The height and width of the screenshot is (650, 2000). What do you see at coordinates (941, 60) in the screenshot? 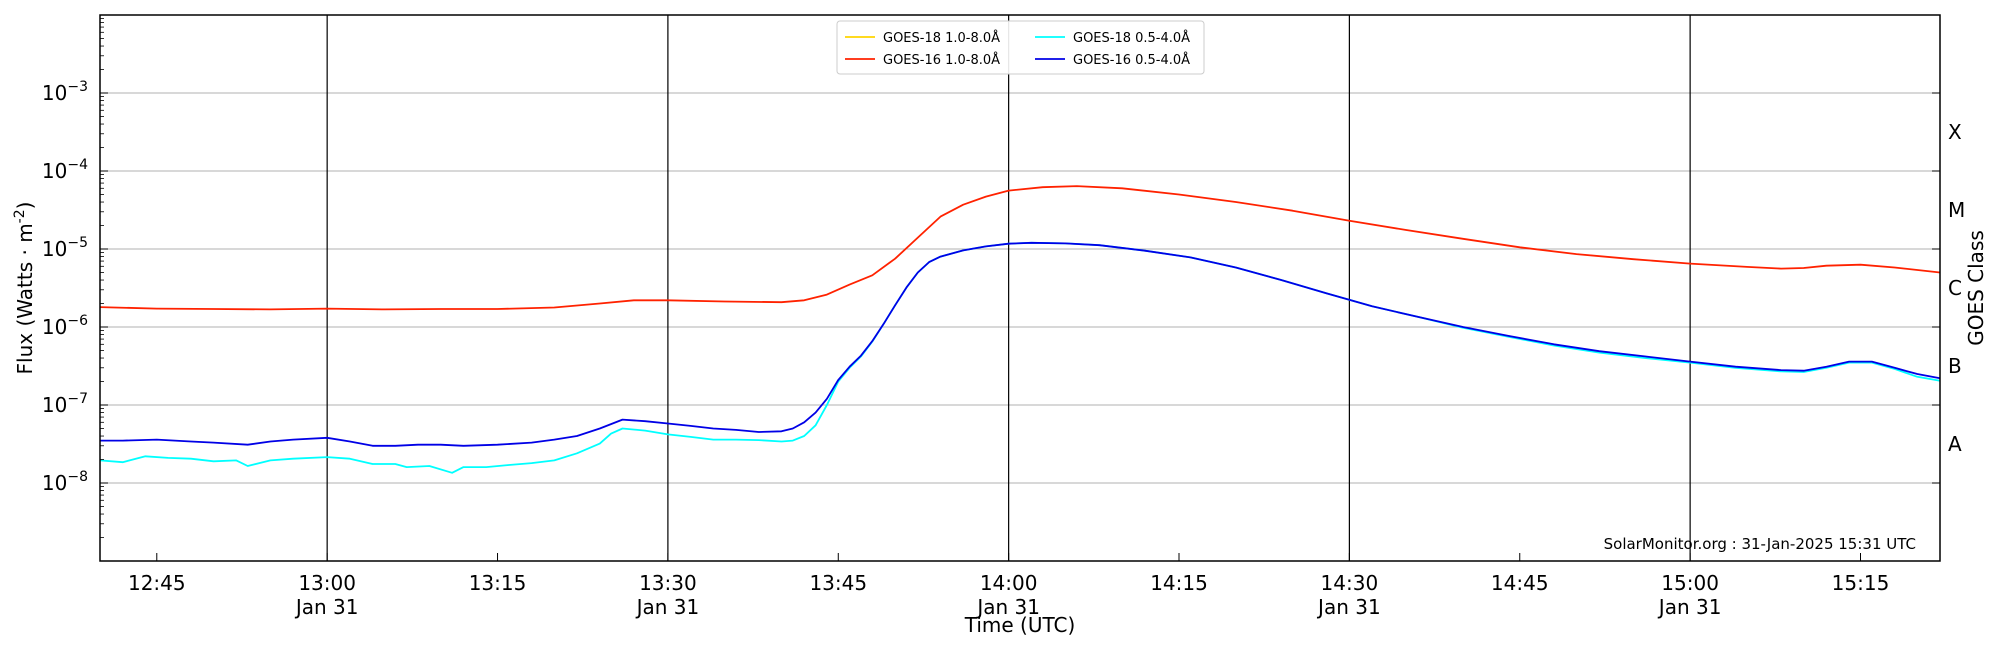
I see `legend-label-2: GOES-16 1.0-8.0Å` at bounding box center [941, 60].